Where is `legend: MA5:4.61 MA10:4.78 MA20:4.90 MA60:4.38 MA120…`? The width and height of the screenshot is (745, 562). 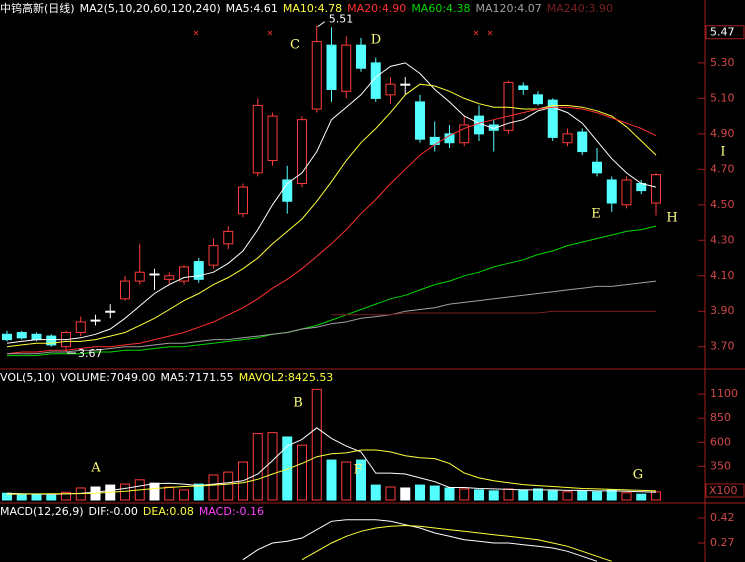 legend: MA5:4.61 MA10:4.78 MA20:4.90 MA60:4.38 MA120… is located at coordinates (419, 8).